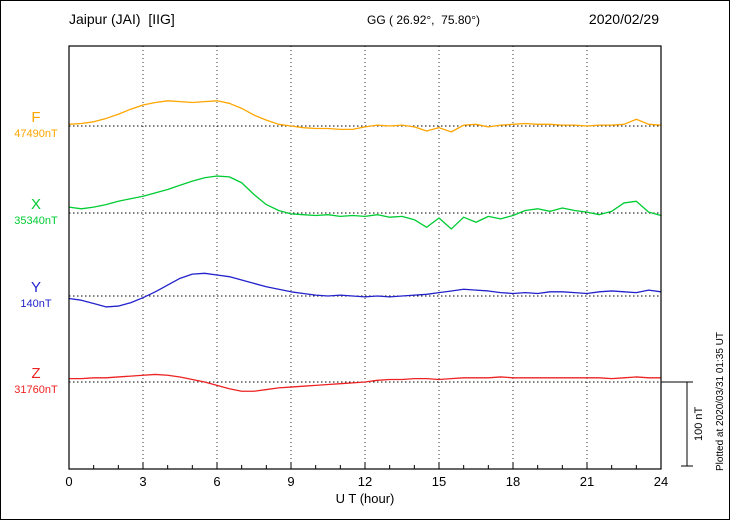  I want to click on trace-Y, so click(365, 290).